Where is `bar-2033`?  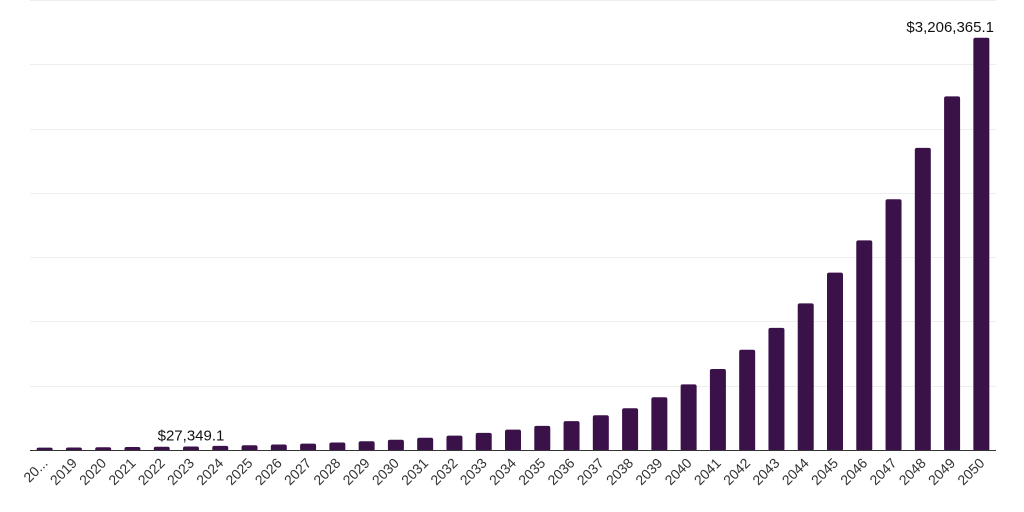
bar-2033 is located at coordinates (483, 441).